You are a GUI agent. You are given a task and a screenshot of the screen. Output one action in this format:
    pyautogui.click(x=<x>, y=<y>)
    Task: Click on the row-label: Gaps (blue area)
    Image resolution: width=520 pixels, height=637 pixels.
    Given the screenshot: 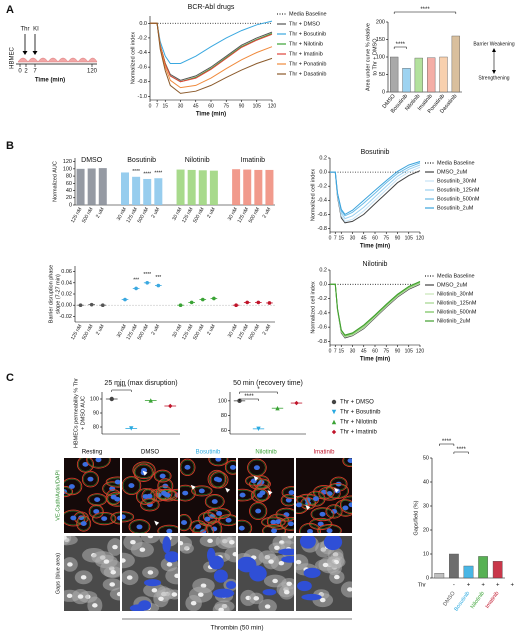 What is the action you would take?
    pyautogui.click(x=58, y=573)
    